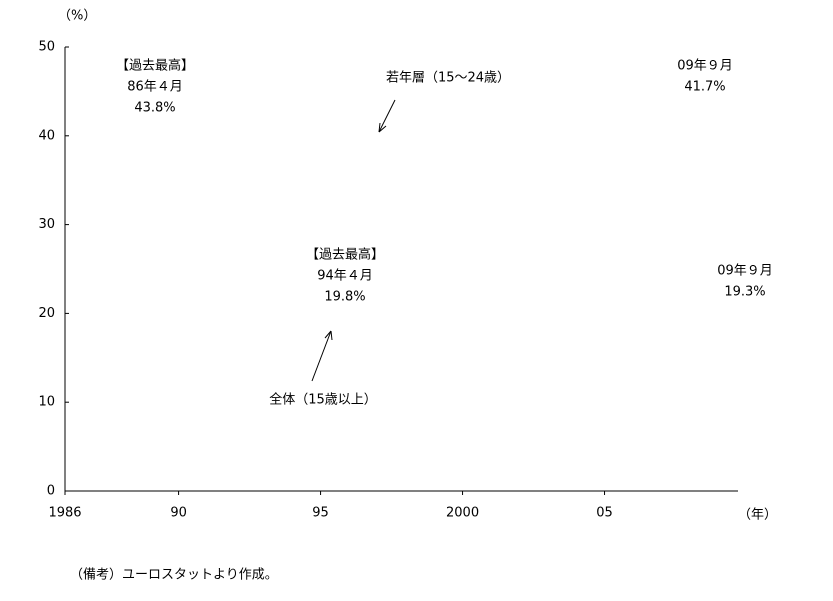 Image resolution: width=833 pixels, height=601 pixels. What do you see at coordinates (344, 297) in the screenshot?
I see `annotation: 19.8%` at bounding box center [344, 297].